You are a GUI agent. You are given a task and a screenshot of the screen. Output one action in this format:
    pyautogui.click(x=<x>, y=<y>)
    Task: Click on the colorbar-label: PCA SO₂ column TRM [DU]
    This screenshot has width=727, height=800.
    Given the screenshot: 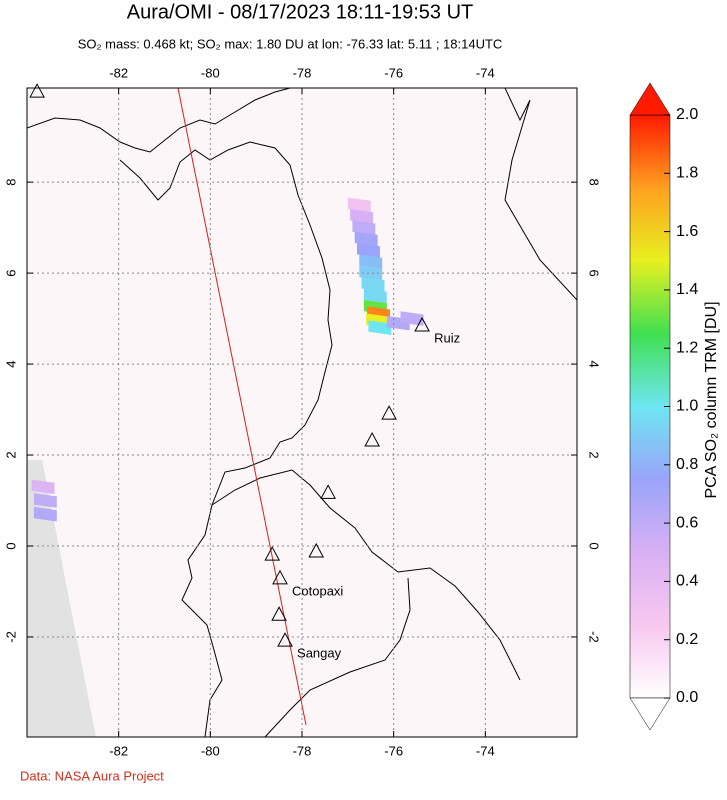 What is the action you would take?
    pyautogui.click(x=711, y=399)
    